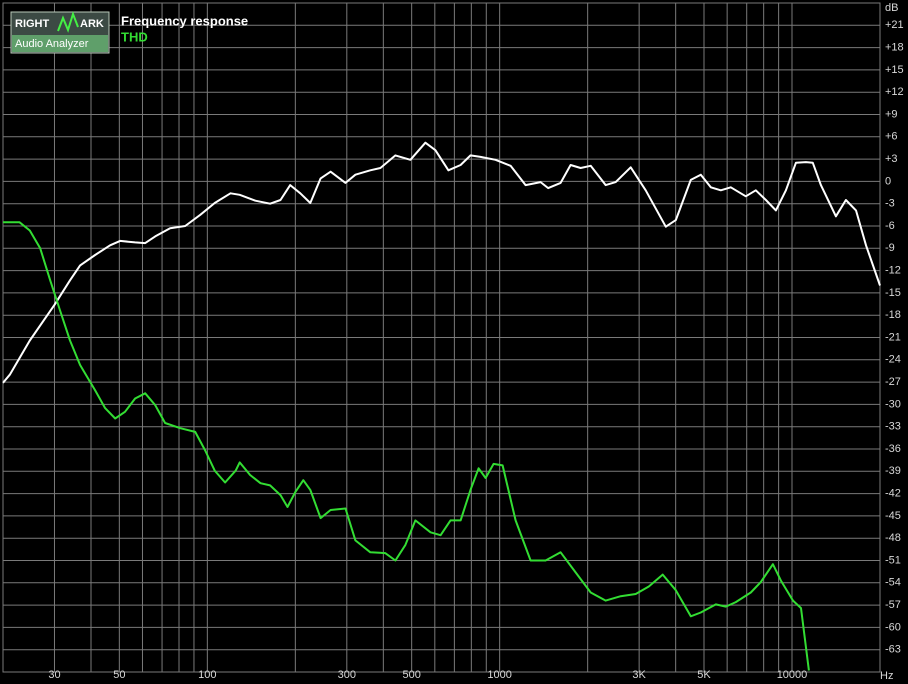 Image resolution: width=908 pixels, height=684 pixels. What do you see at coordinates (499, 675) in the screenshot?
I see `x-tick-label: 1000` at bounding box center [499, 675].